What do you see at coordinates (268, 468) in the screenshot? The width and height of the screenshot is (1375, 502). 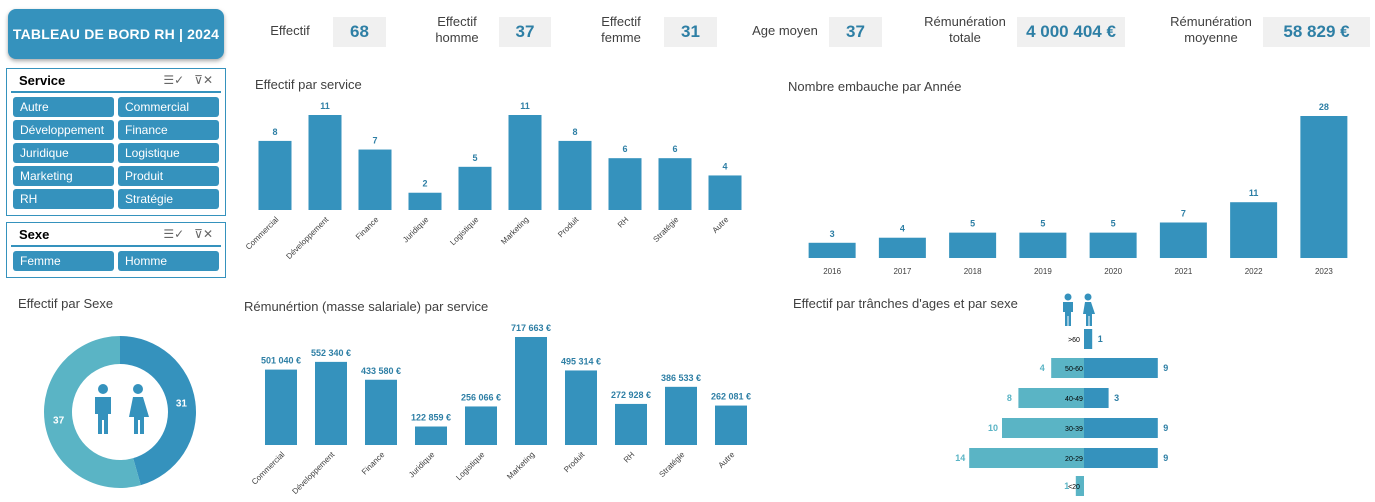 I see `tick-label: Commercial` at bounding box center [268, 468].